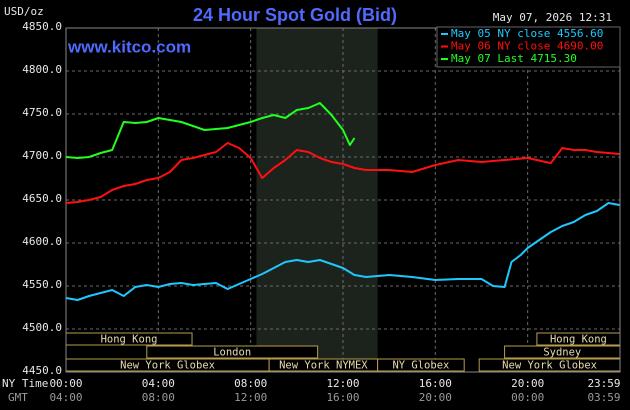 Image resolution: width=630 pixels, height=410 pixels. I want to click on legend-label: May 06 NY close 4690.00, so click(527, 46).